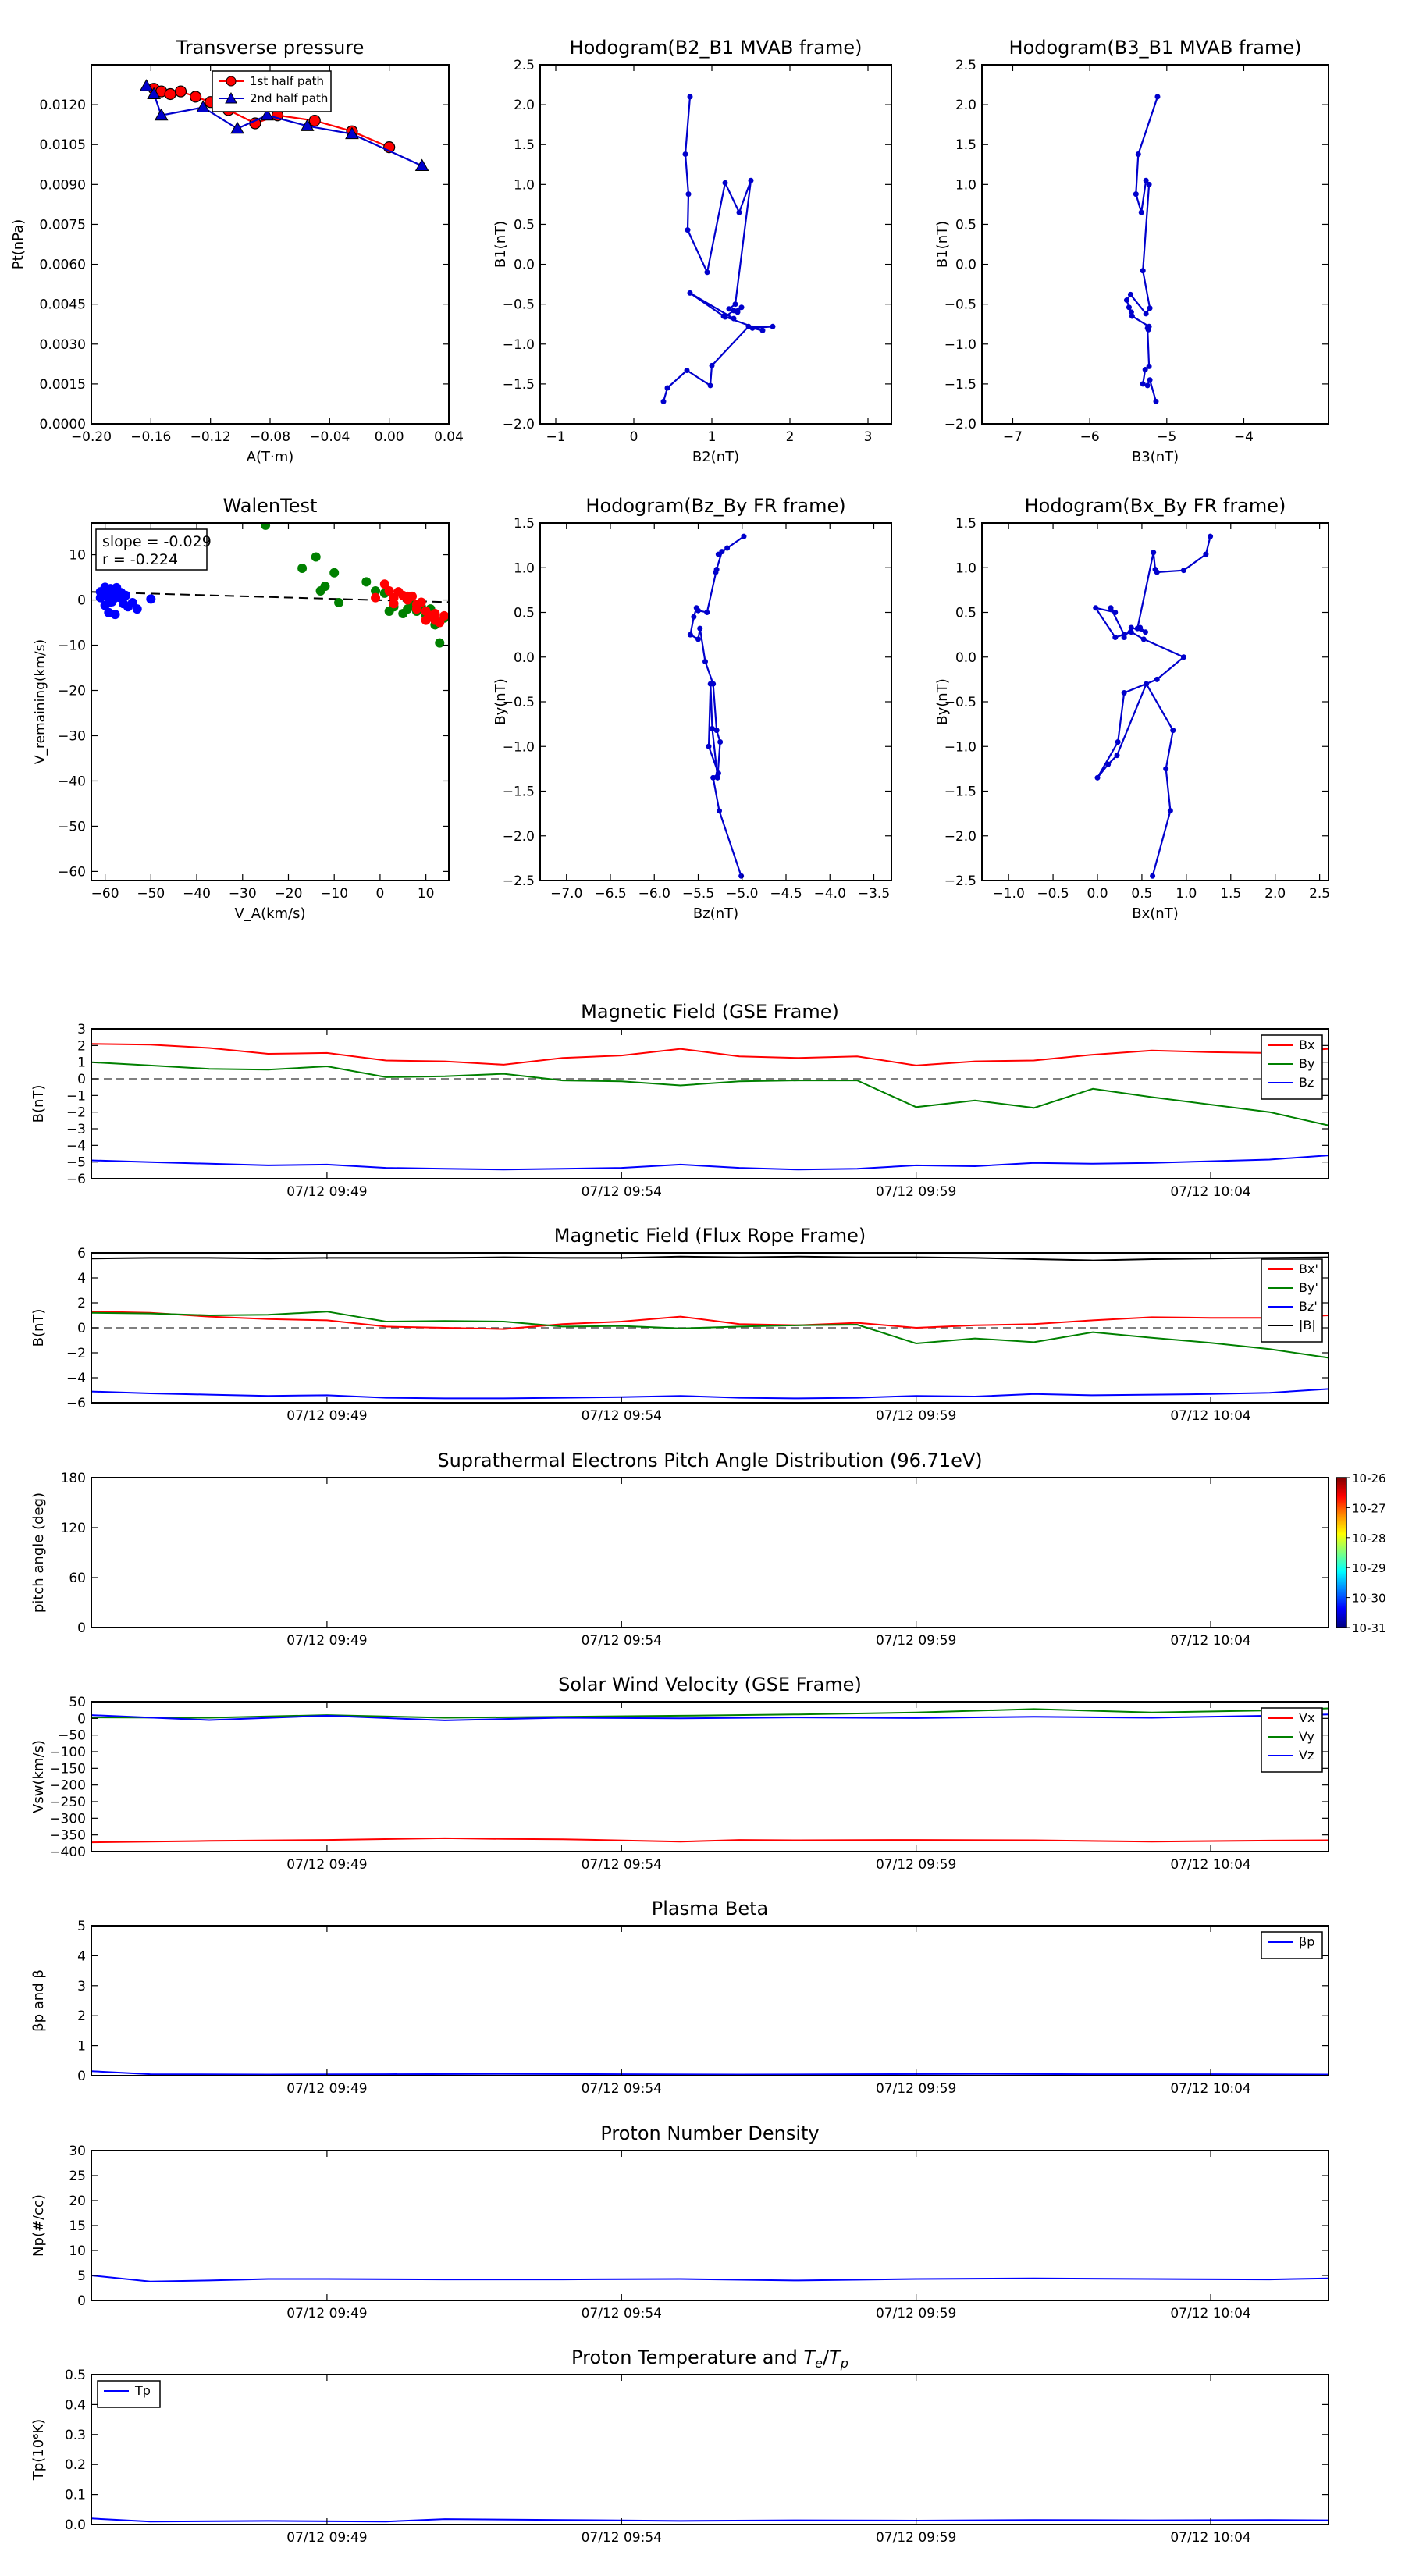  I want to click on x-tick-label: 07/12 09:59, so click(916, 1641).